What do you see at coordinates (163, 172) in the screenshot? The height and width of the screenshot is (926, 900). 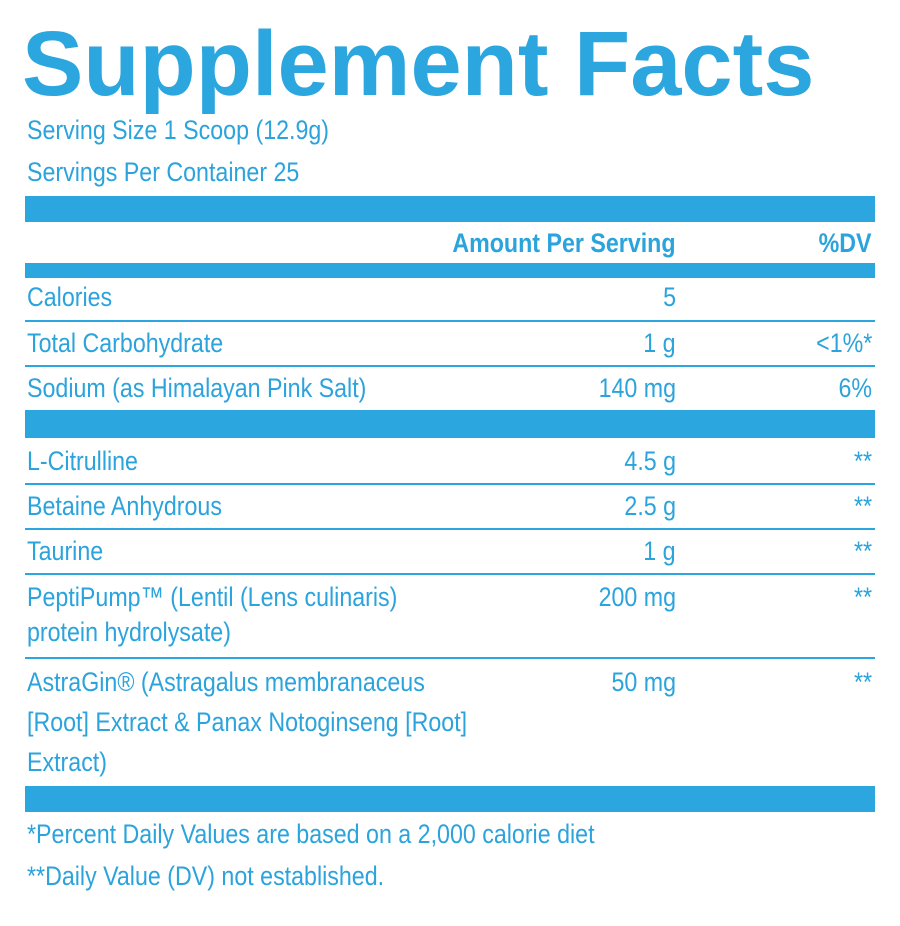 I see `servings-per-container: Servings Per Container 25` at bounding box center [163, 172].